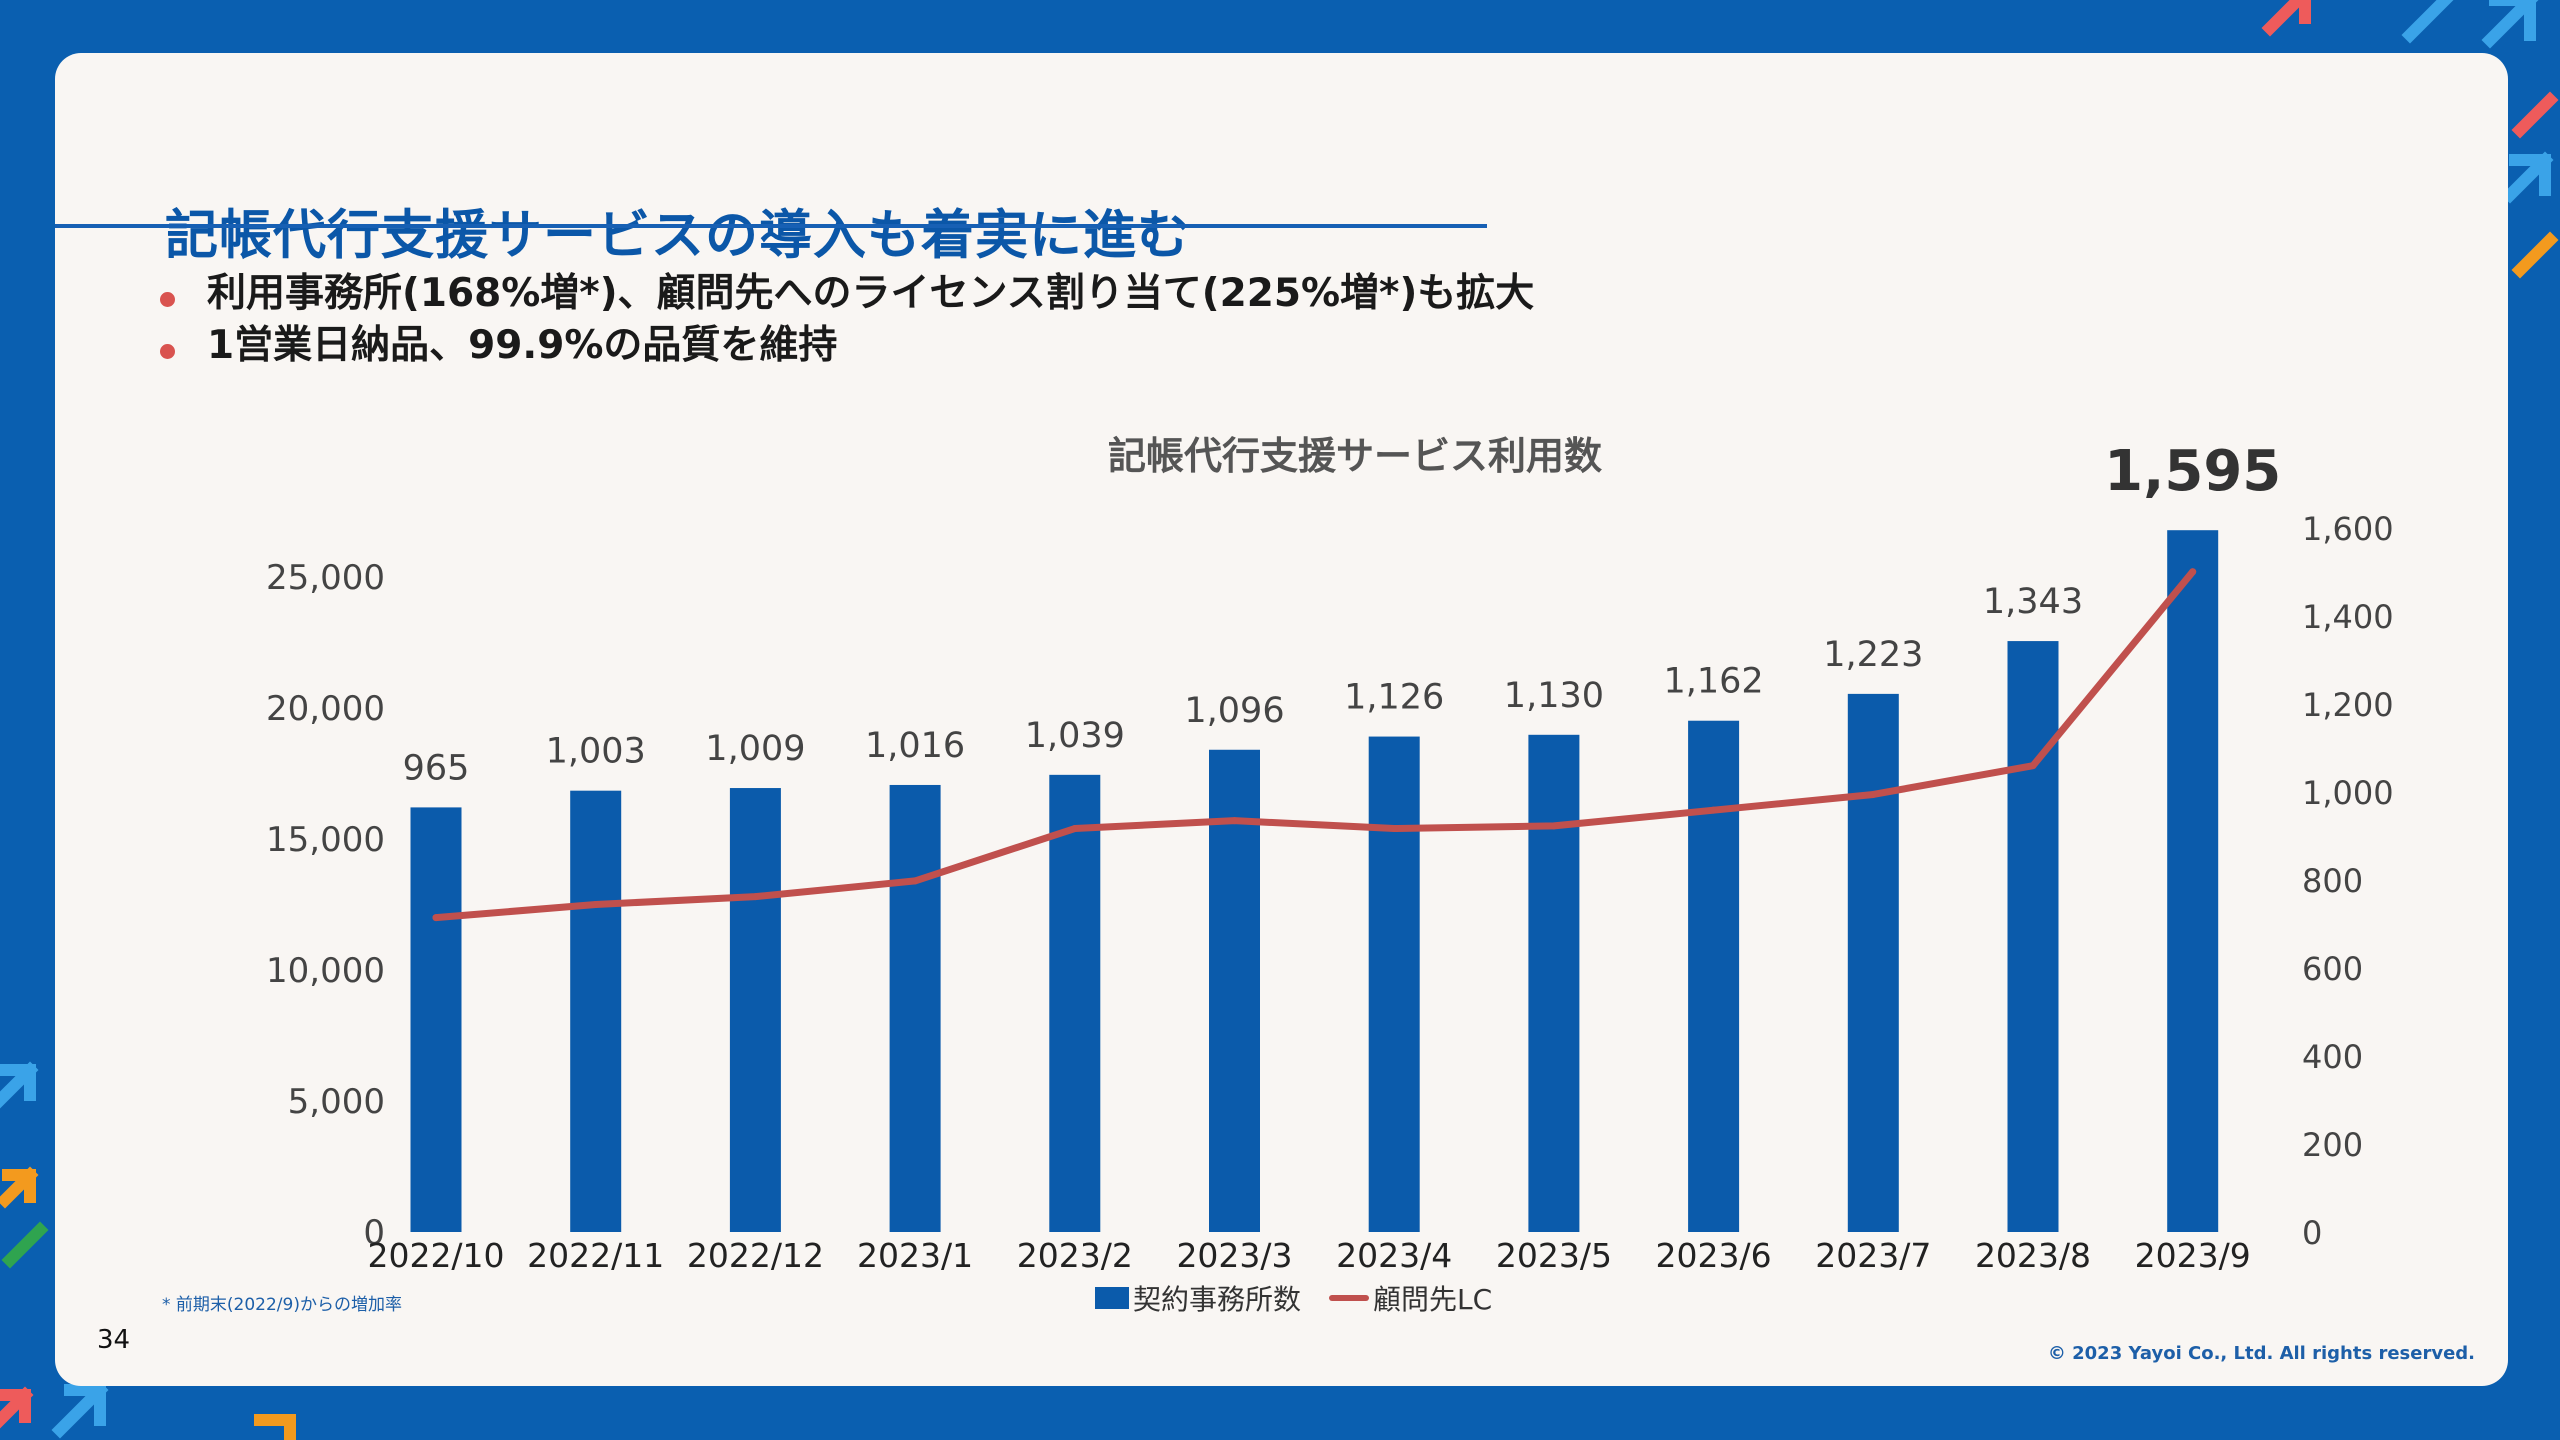 Image resolution: width=2560 pixels, height=1440 pixels. What do you see at coordinates (1217, 1299) in the screenshot?
I see `legend-label: 契約事務所数` at bounding box center [1217, 1299].